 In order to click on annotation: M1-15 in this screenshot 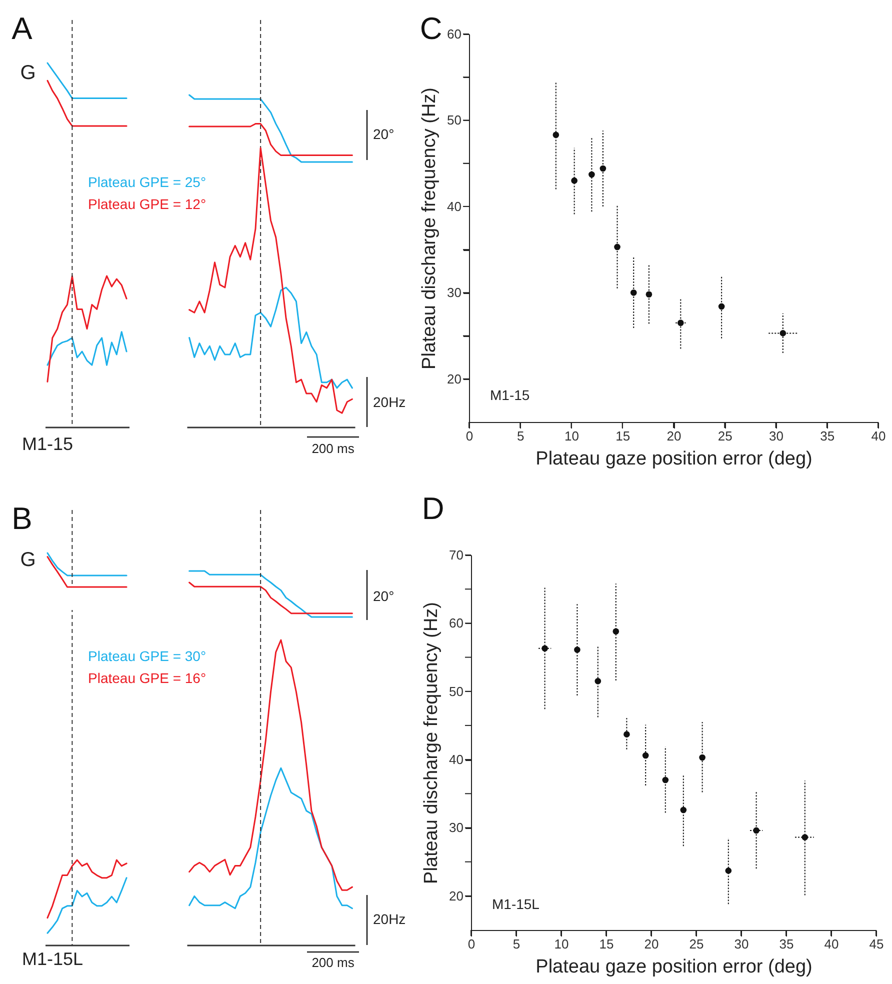, I will do `click(510, 395)`.